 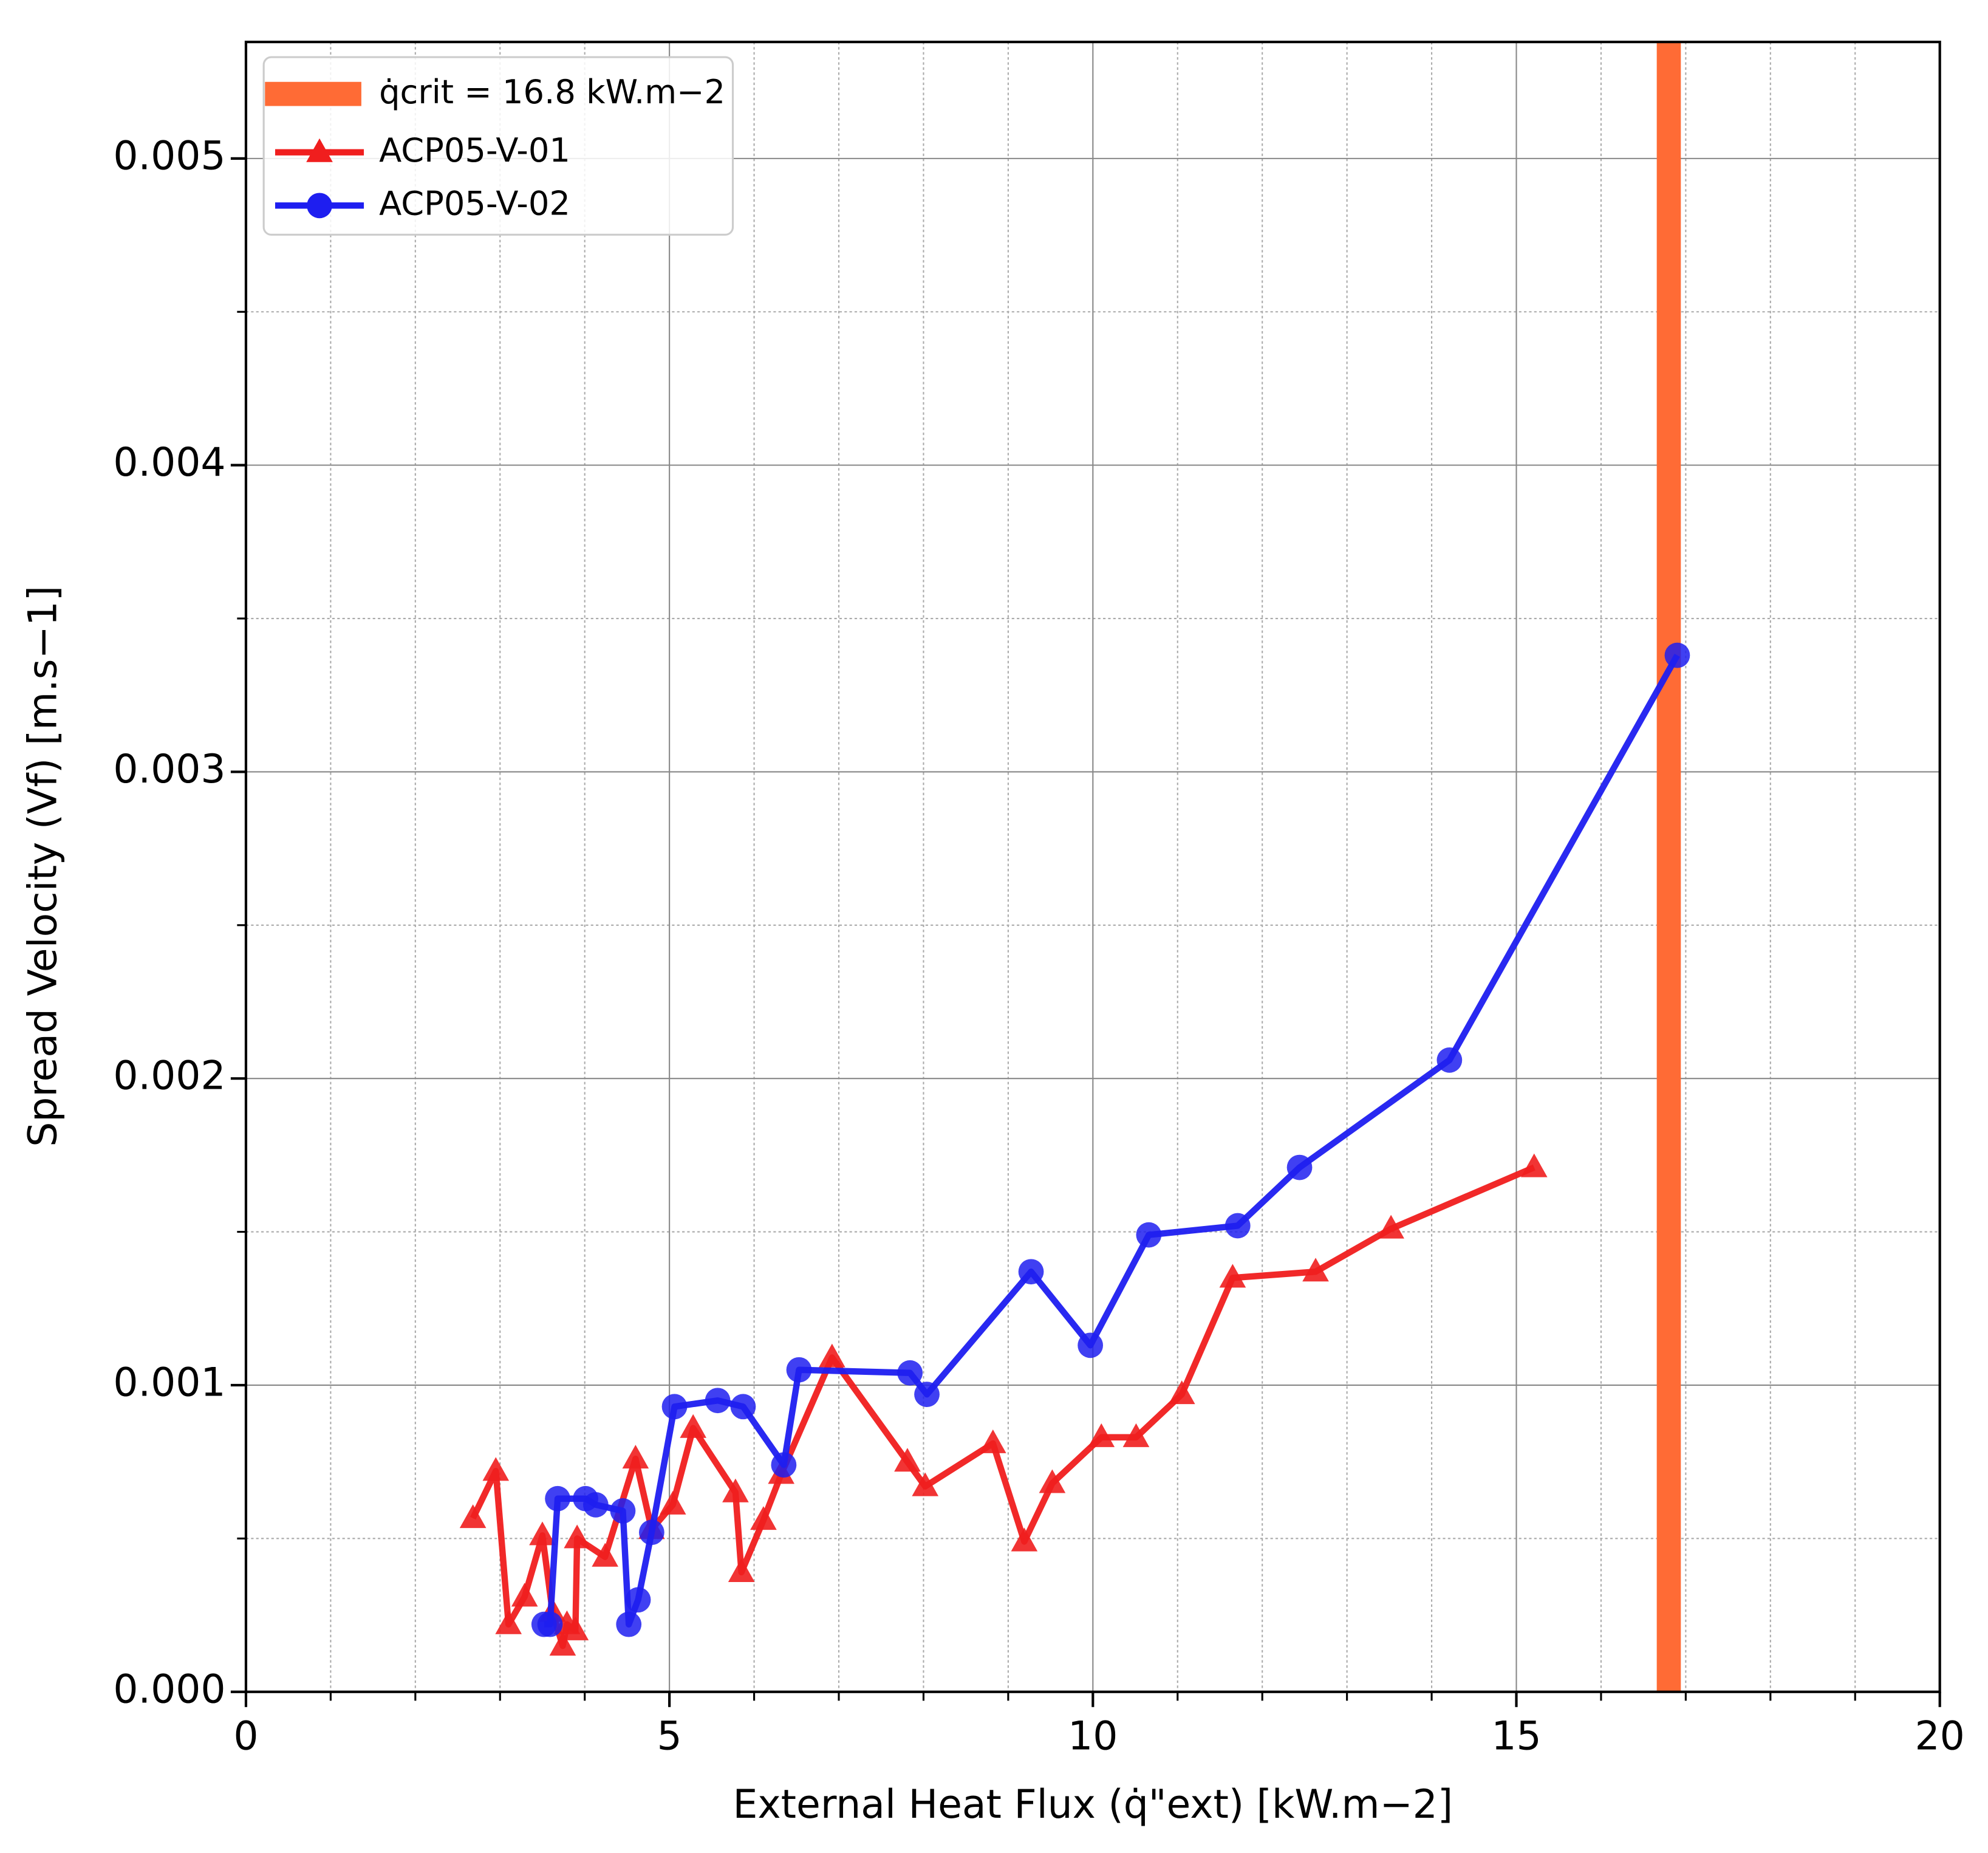 What do you see at coordinates (1093, 1804) in the screenshot?
I see `x-axis-label: External Heat Flux (q̇"ext) [kW.m−2]` at bounding box center [1093, 1804].